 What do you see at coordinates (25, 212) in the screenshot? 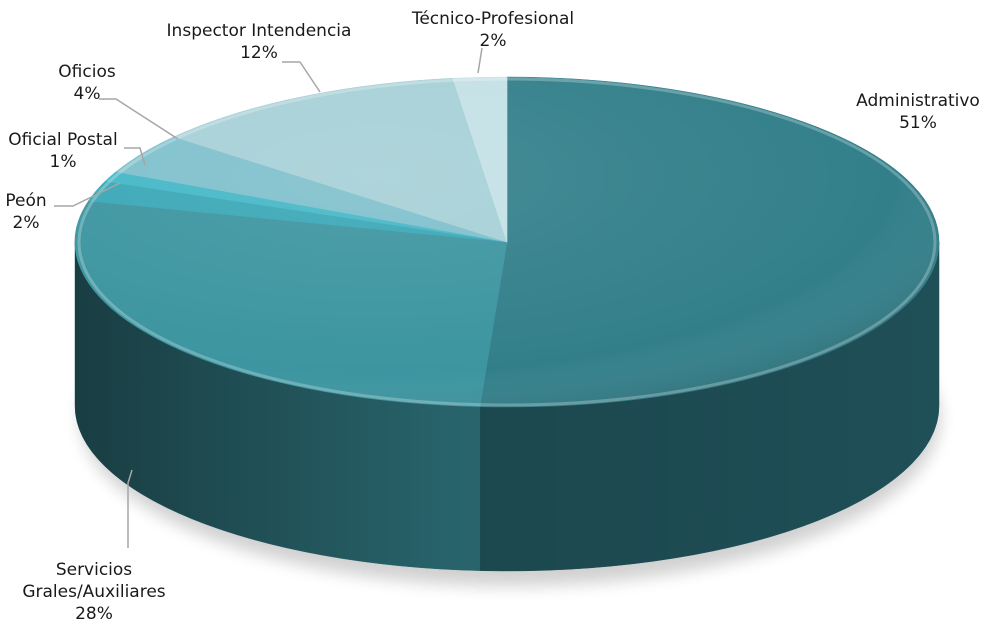
I see `slice-label-peon: Peón 2%` at bounding box center [25, 212].